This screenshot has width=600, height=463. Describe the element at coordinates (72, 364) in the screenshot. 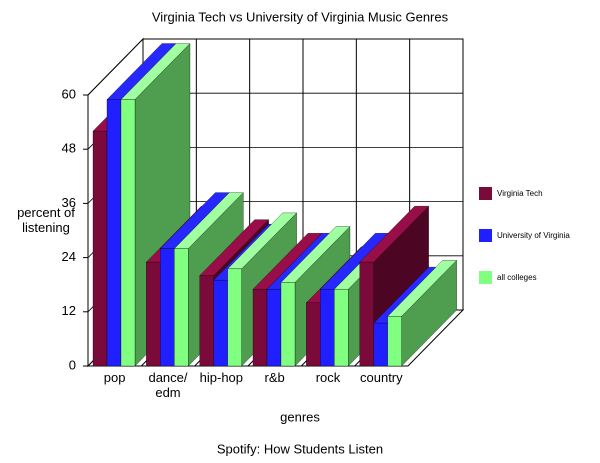

I see `y-tick-label: 0` at that location.